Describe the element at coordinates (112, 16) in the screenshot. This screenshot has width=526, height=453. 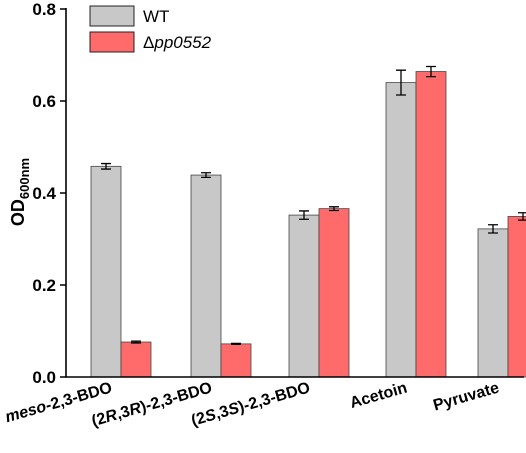
I see `legend-swatch-wt` at that location.